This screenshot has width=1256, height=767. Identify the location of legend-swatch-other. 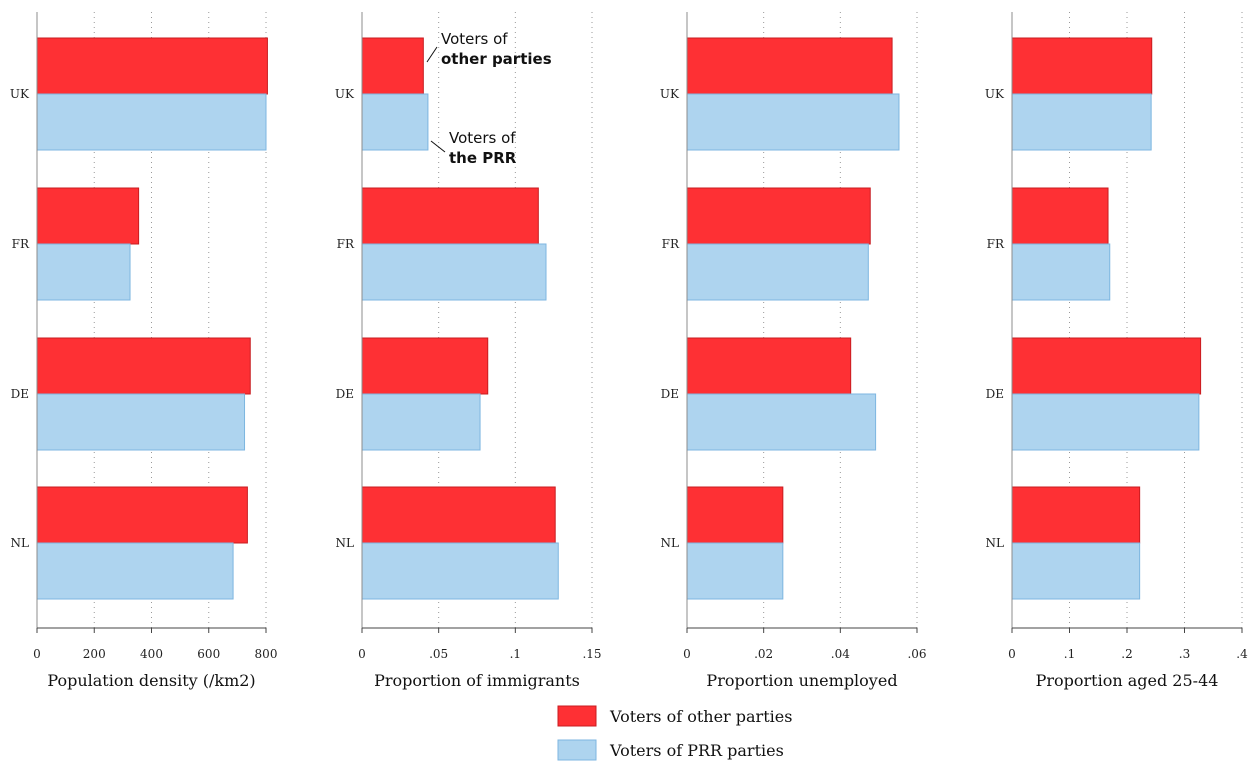
(577, 716).